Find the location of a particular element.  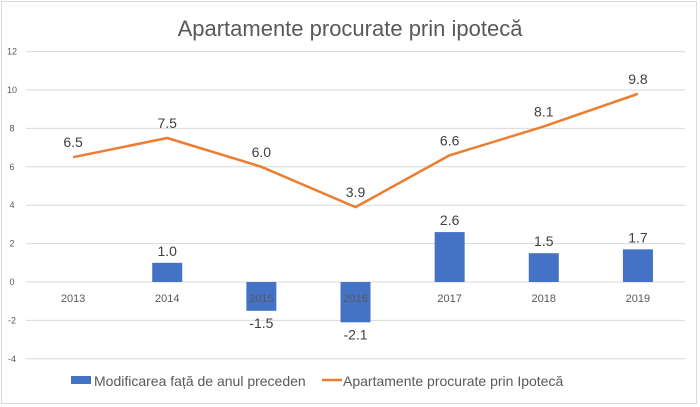

legend-bar-label: Modificarea față de anul preceden is located at coordinates (200, 381).